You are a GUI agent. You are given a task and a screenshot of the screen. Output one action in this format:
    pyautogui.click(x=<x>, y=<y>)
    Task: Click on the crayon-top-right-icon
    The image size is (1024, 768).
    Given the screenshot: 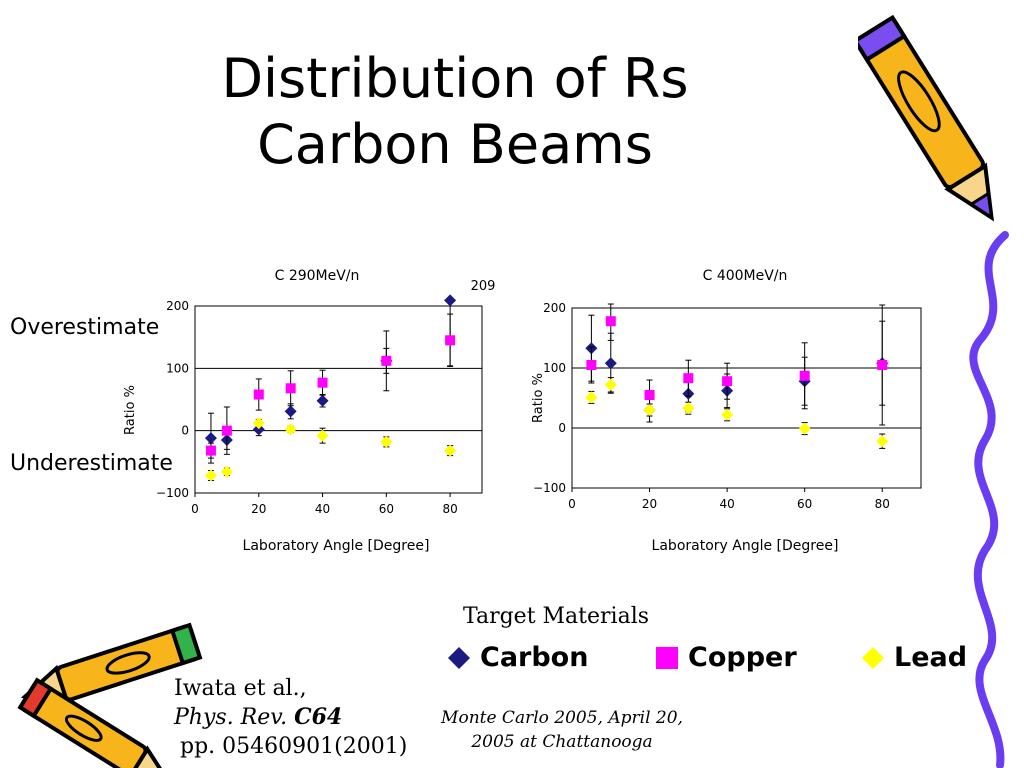 What is the action you would take?
    pyautogui.click(x=926, y=118)
    